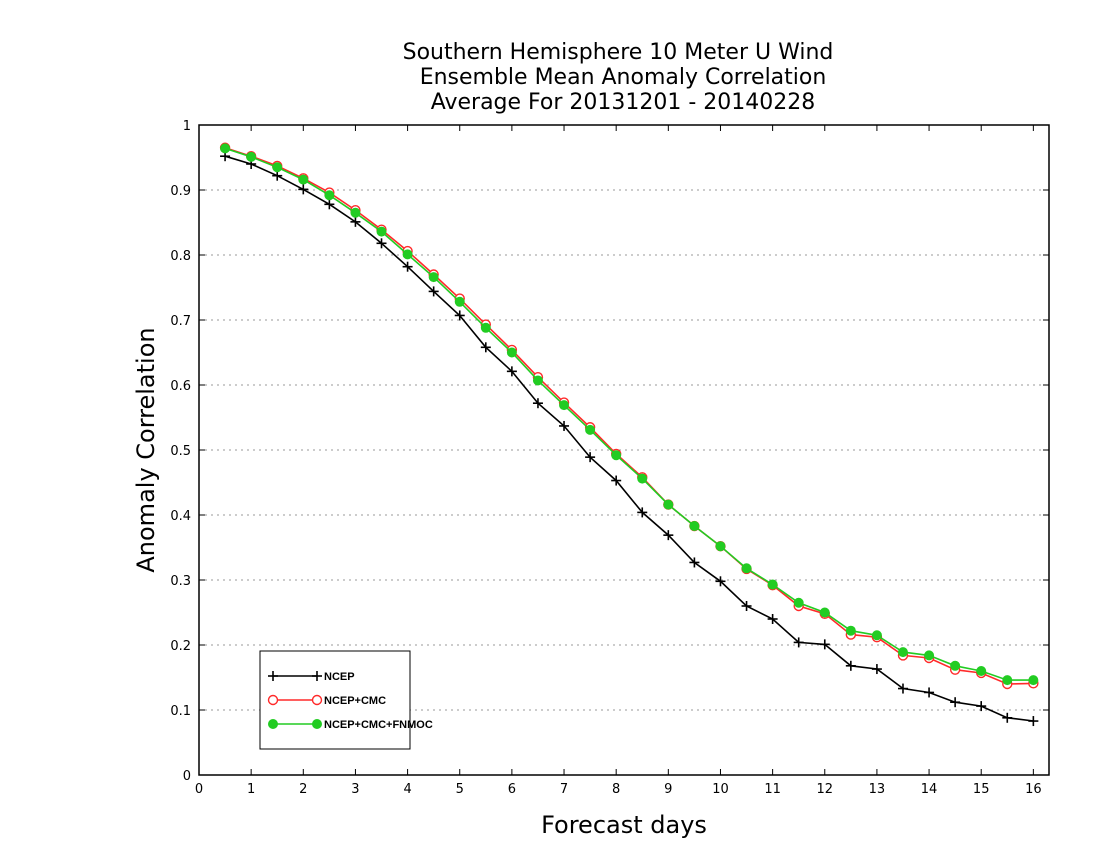  I want to click on x-tick-label: 5, so click(460, 789).